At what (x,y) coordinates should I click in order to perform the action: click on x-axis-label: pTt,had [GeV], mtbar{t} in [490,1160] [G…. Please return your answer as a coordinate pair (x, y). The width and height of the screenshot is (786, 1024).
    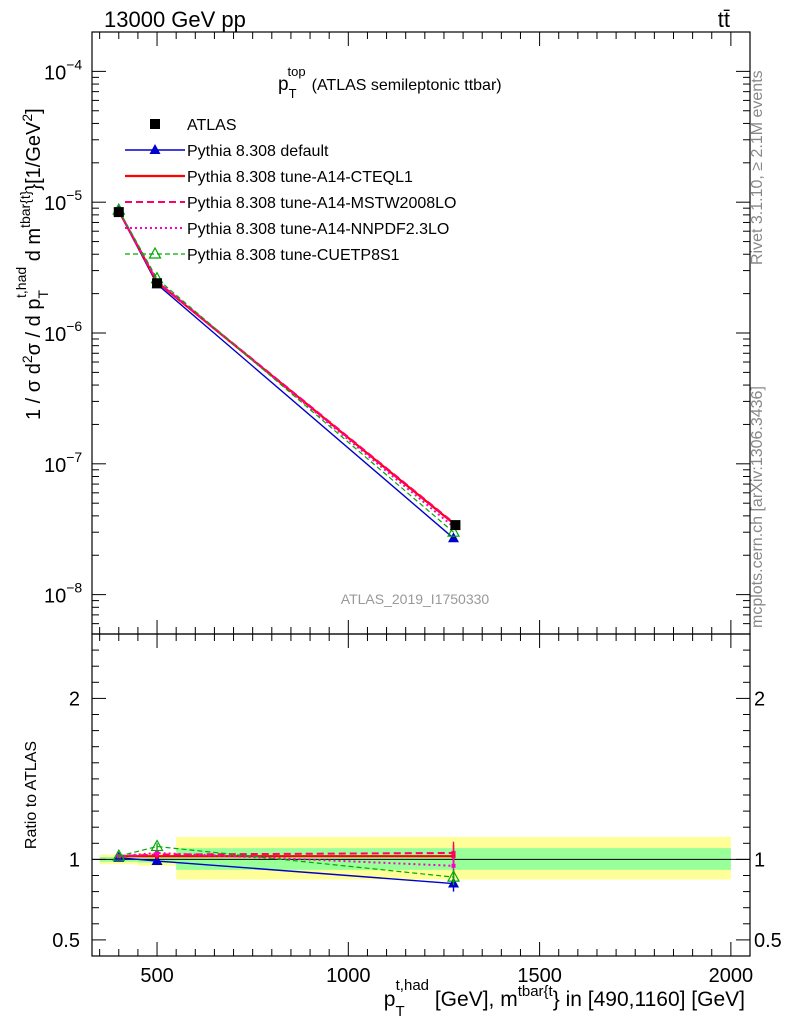
    Looking at the image, I should click on (564, 998).